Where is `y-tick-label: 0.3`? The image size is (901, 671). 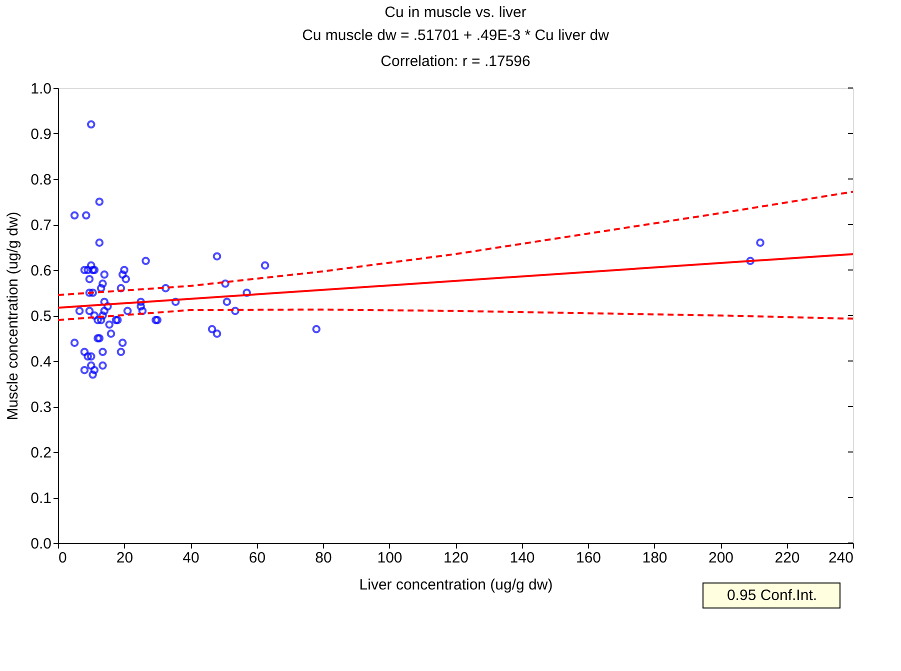 y-tick-label: 0.3 is located at coordinates (41, 407).